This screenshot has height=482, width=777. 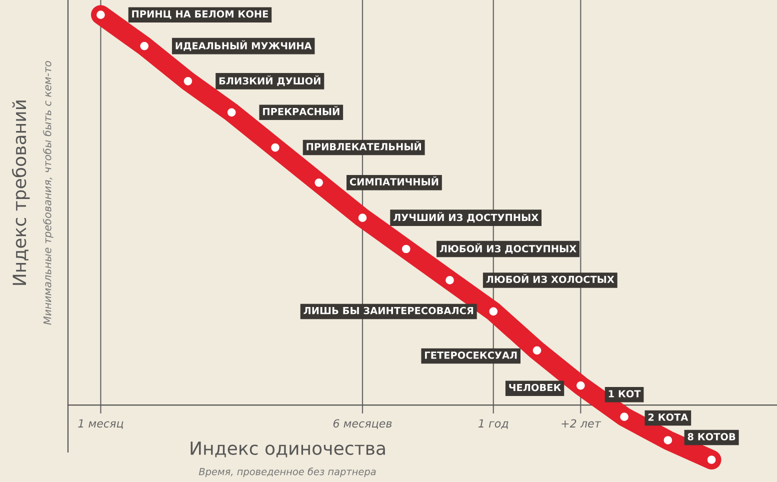 What do you see at coordinates (535, 388) in the screenshot?
I see `annotation: ЧЕЛОВЕК` at bounding box center [535, 388].